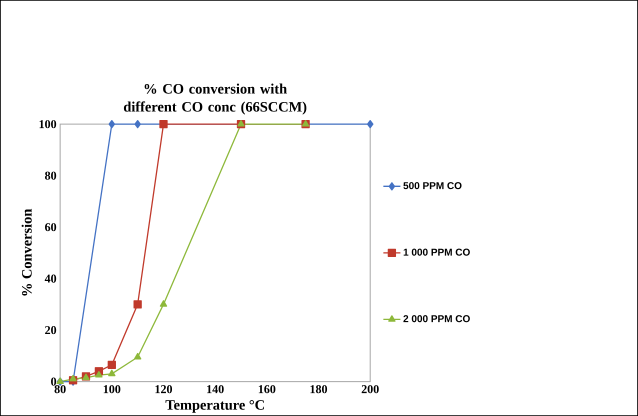 This screenshot has height=416, width=638. Describe the element at coordinates (215, 389) in the screenshot. I see `x-tick-label: 140` at that location.